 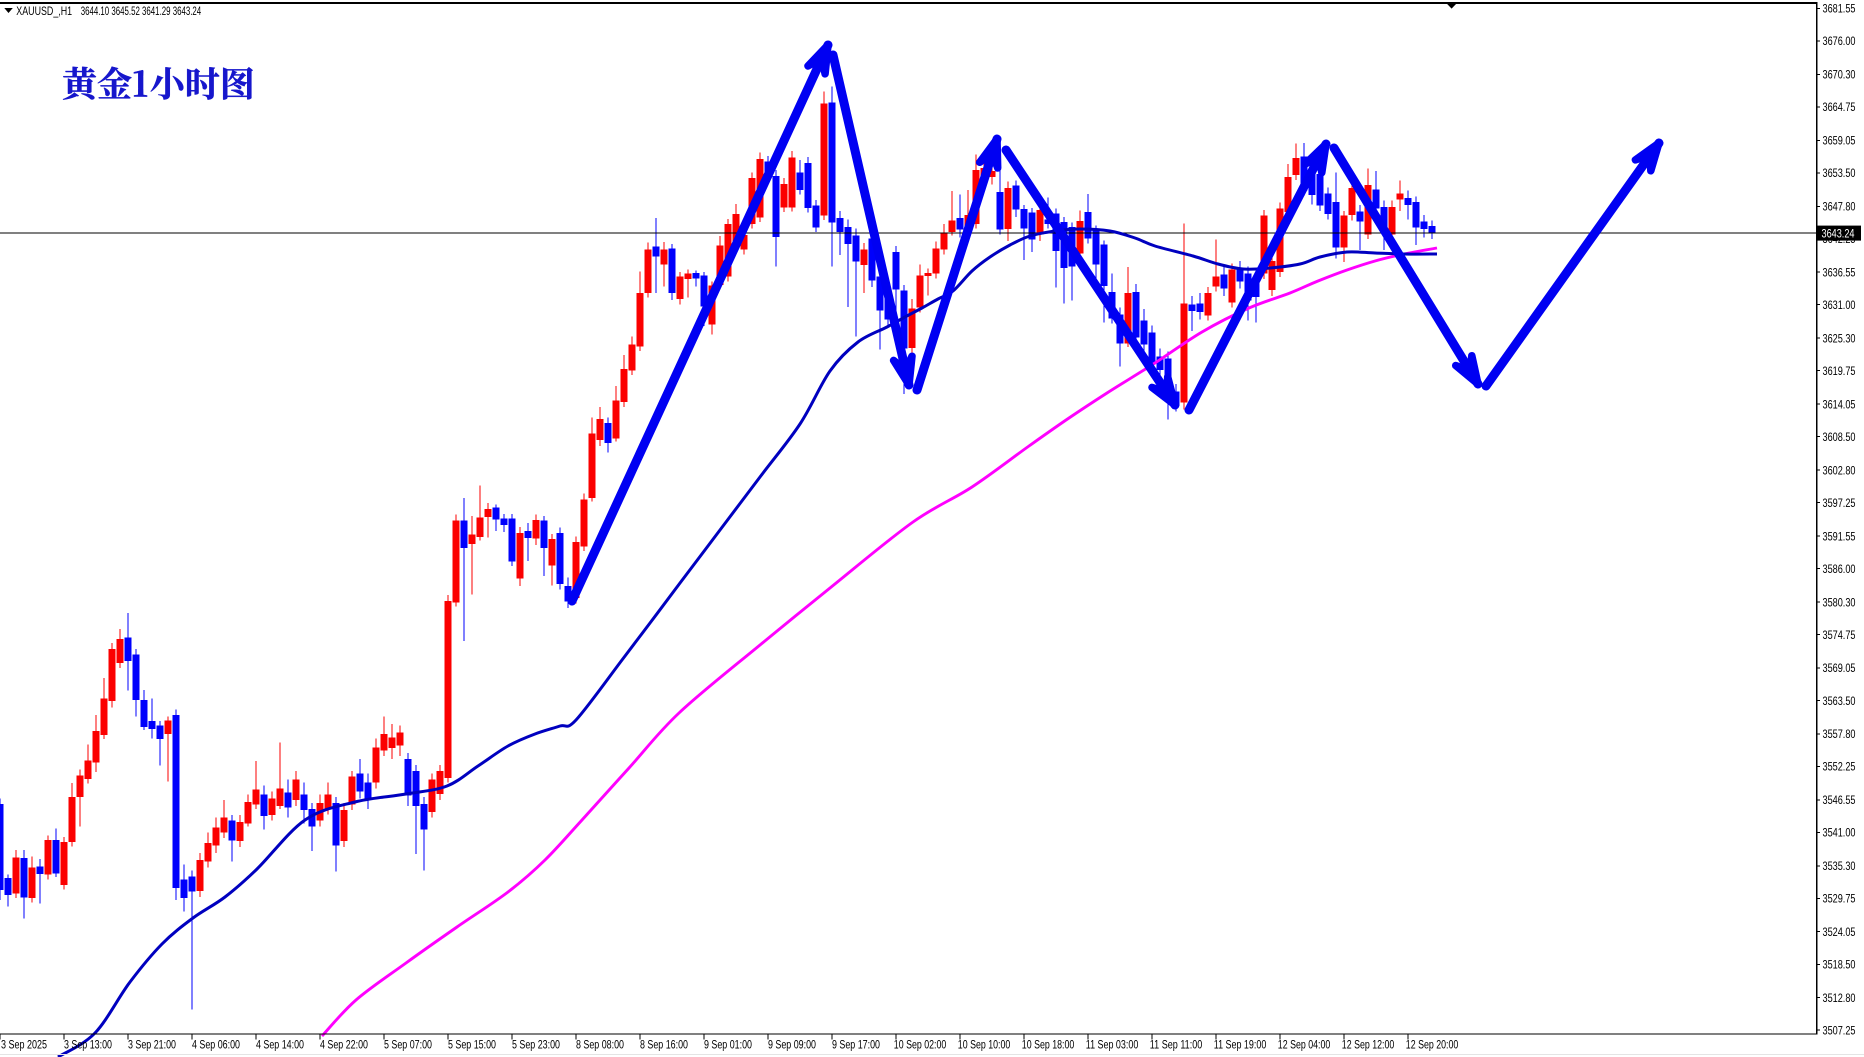 What do you see at coordinates (1839, 899) in the screenshot?
I see `svg-text: 3529.75` at bounding box center [1839, 899].